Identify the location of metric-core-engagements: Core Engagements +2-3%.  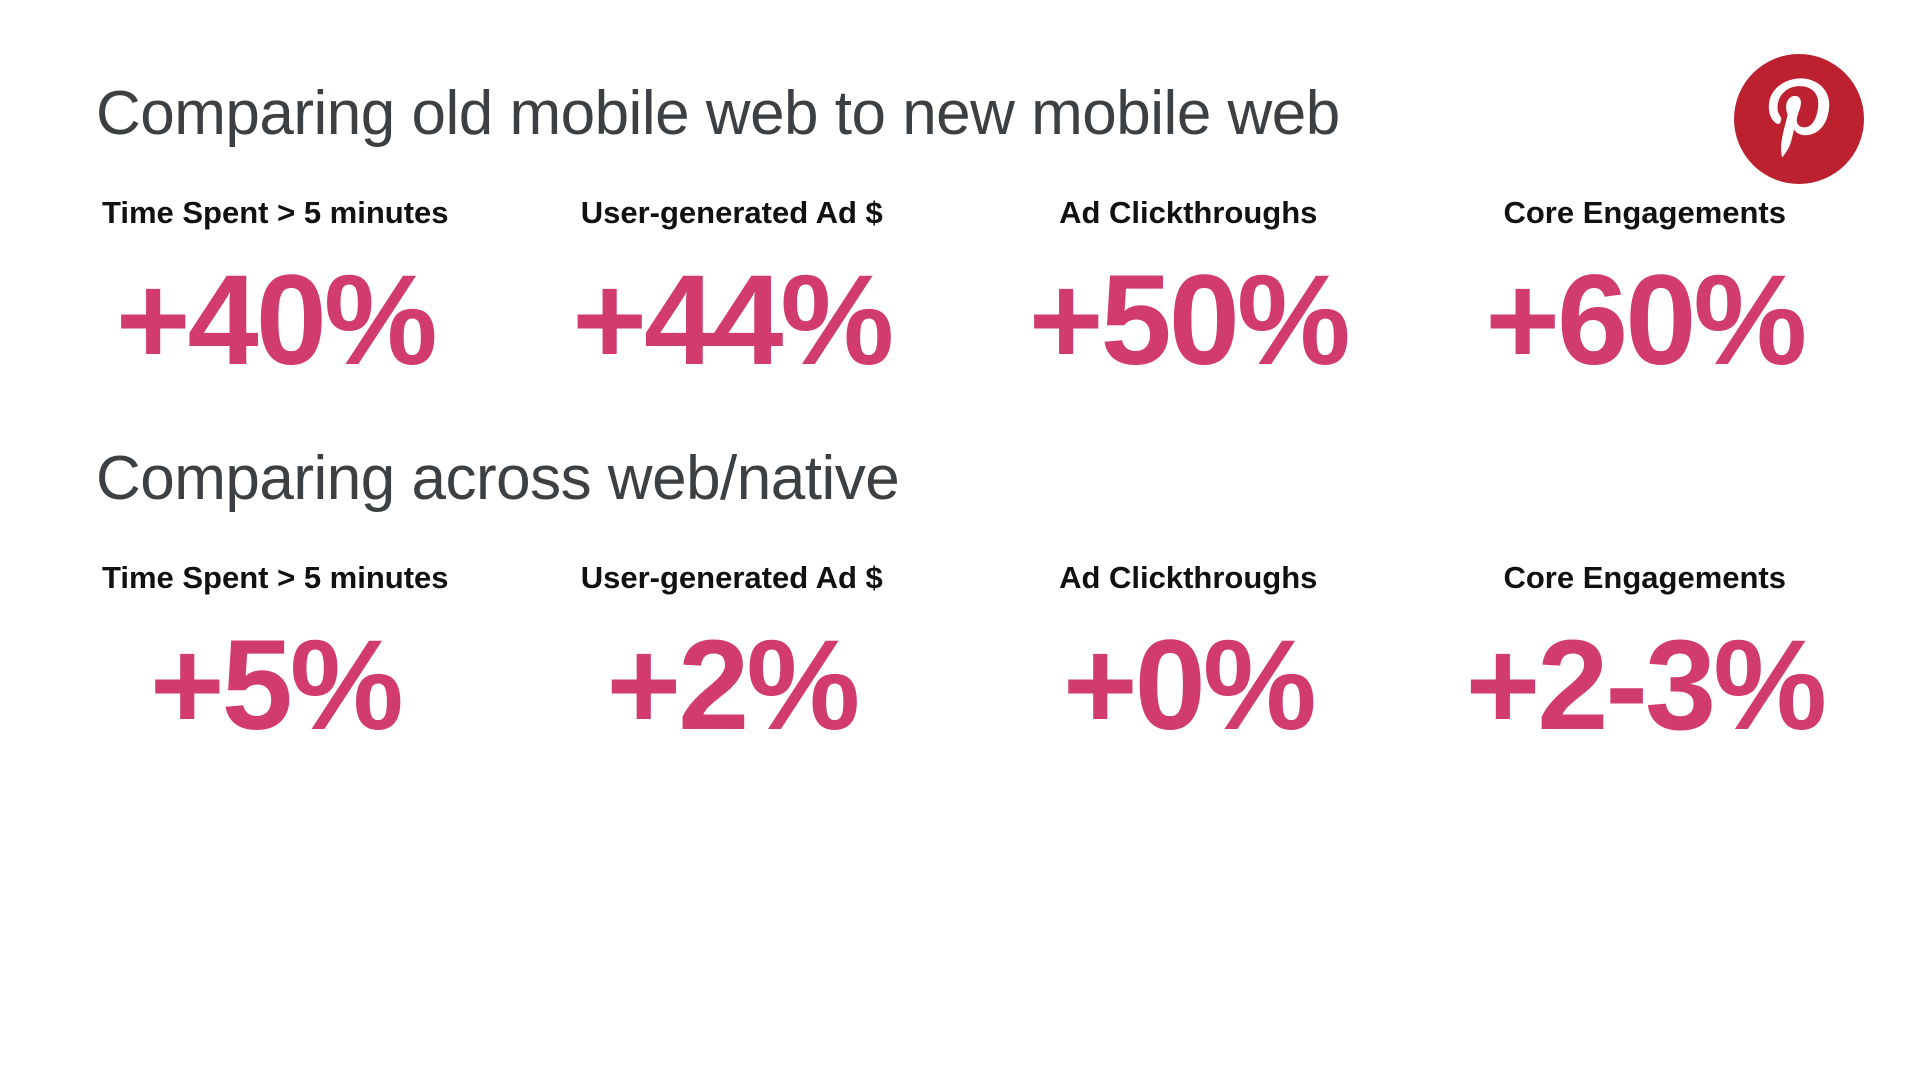
(1645, 655).